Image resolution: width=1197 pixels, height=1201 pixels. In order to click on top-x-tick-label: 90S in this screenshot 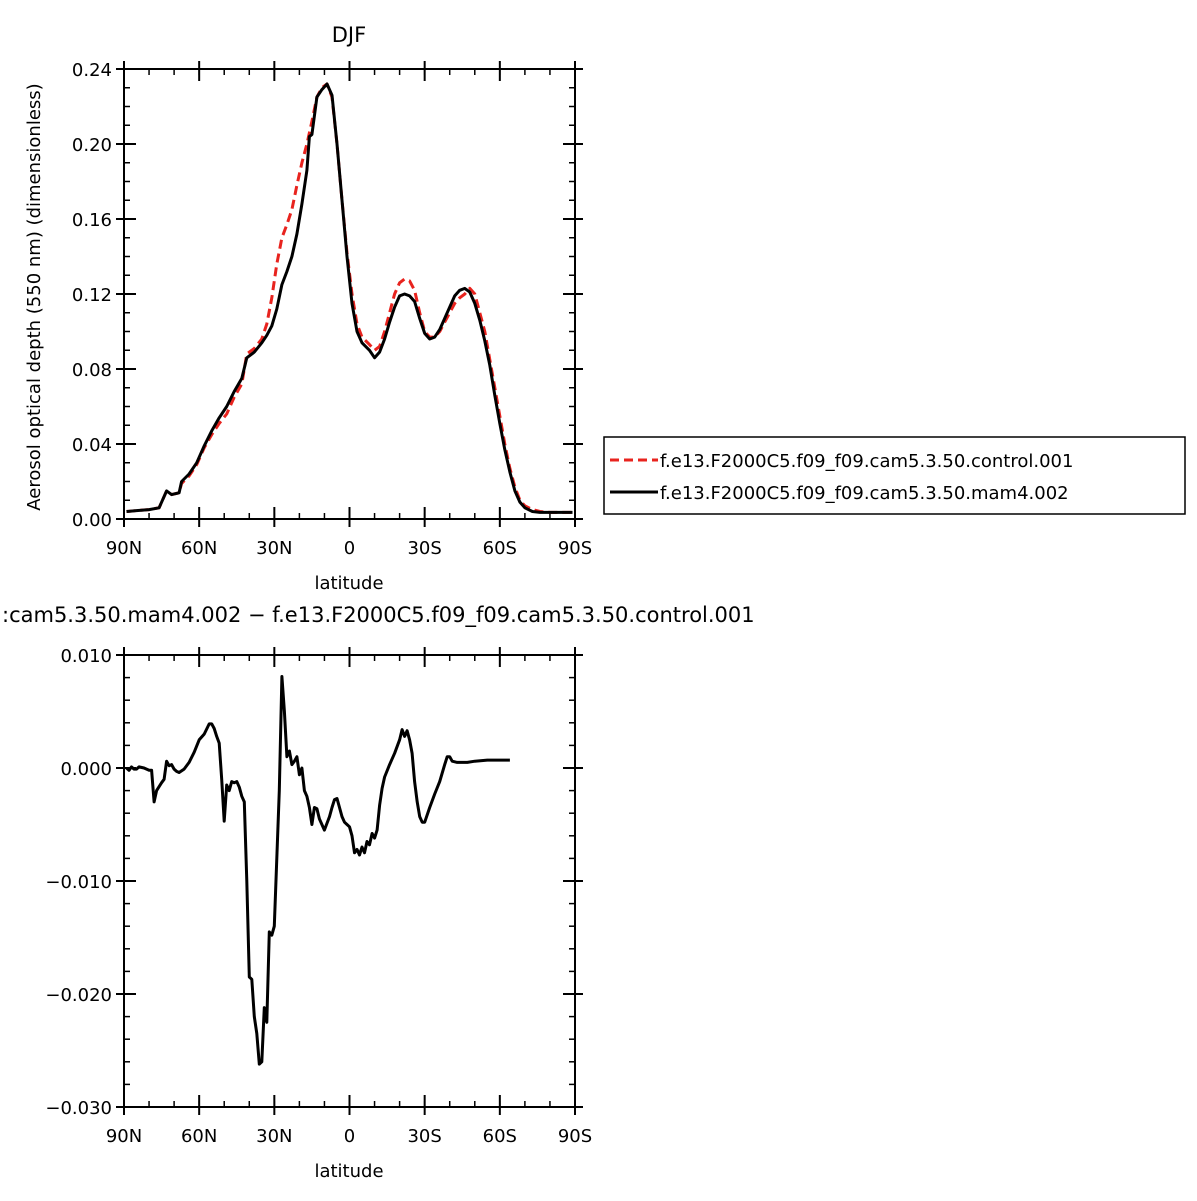, I will do `click(575, 548)`.